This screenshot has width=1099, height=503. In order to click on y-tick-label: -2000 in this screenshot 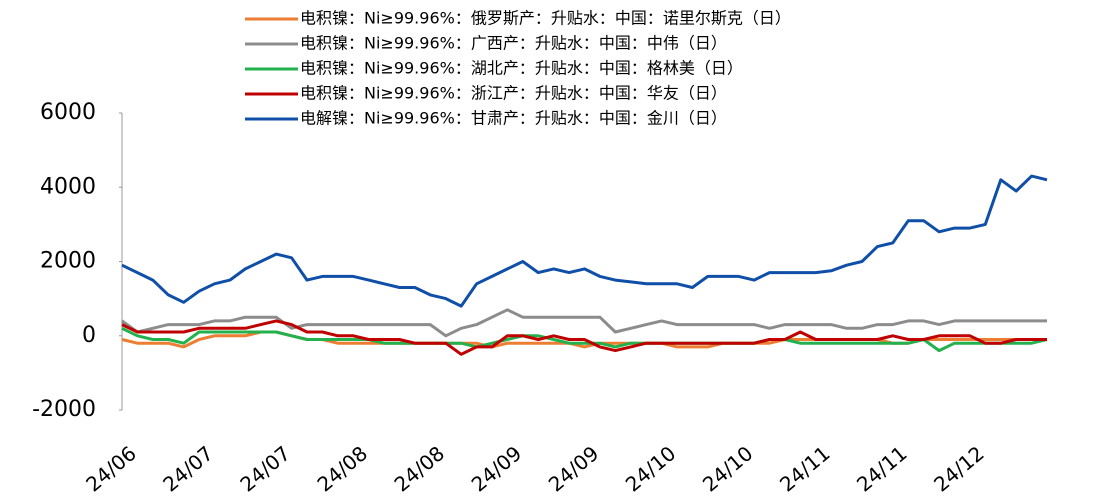, I will do `click(64, 409)`.